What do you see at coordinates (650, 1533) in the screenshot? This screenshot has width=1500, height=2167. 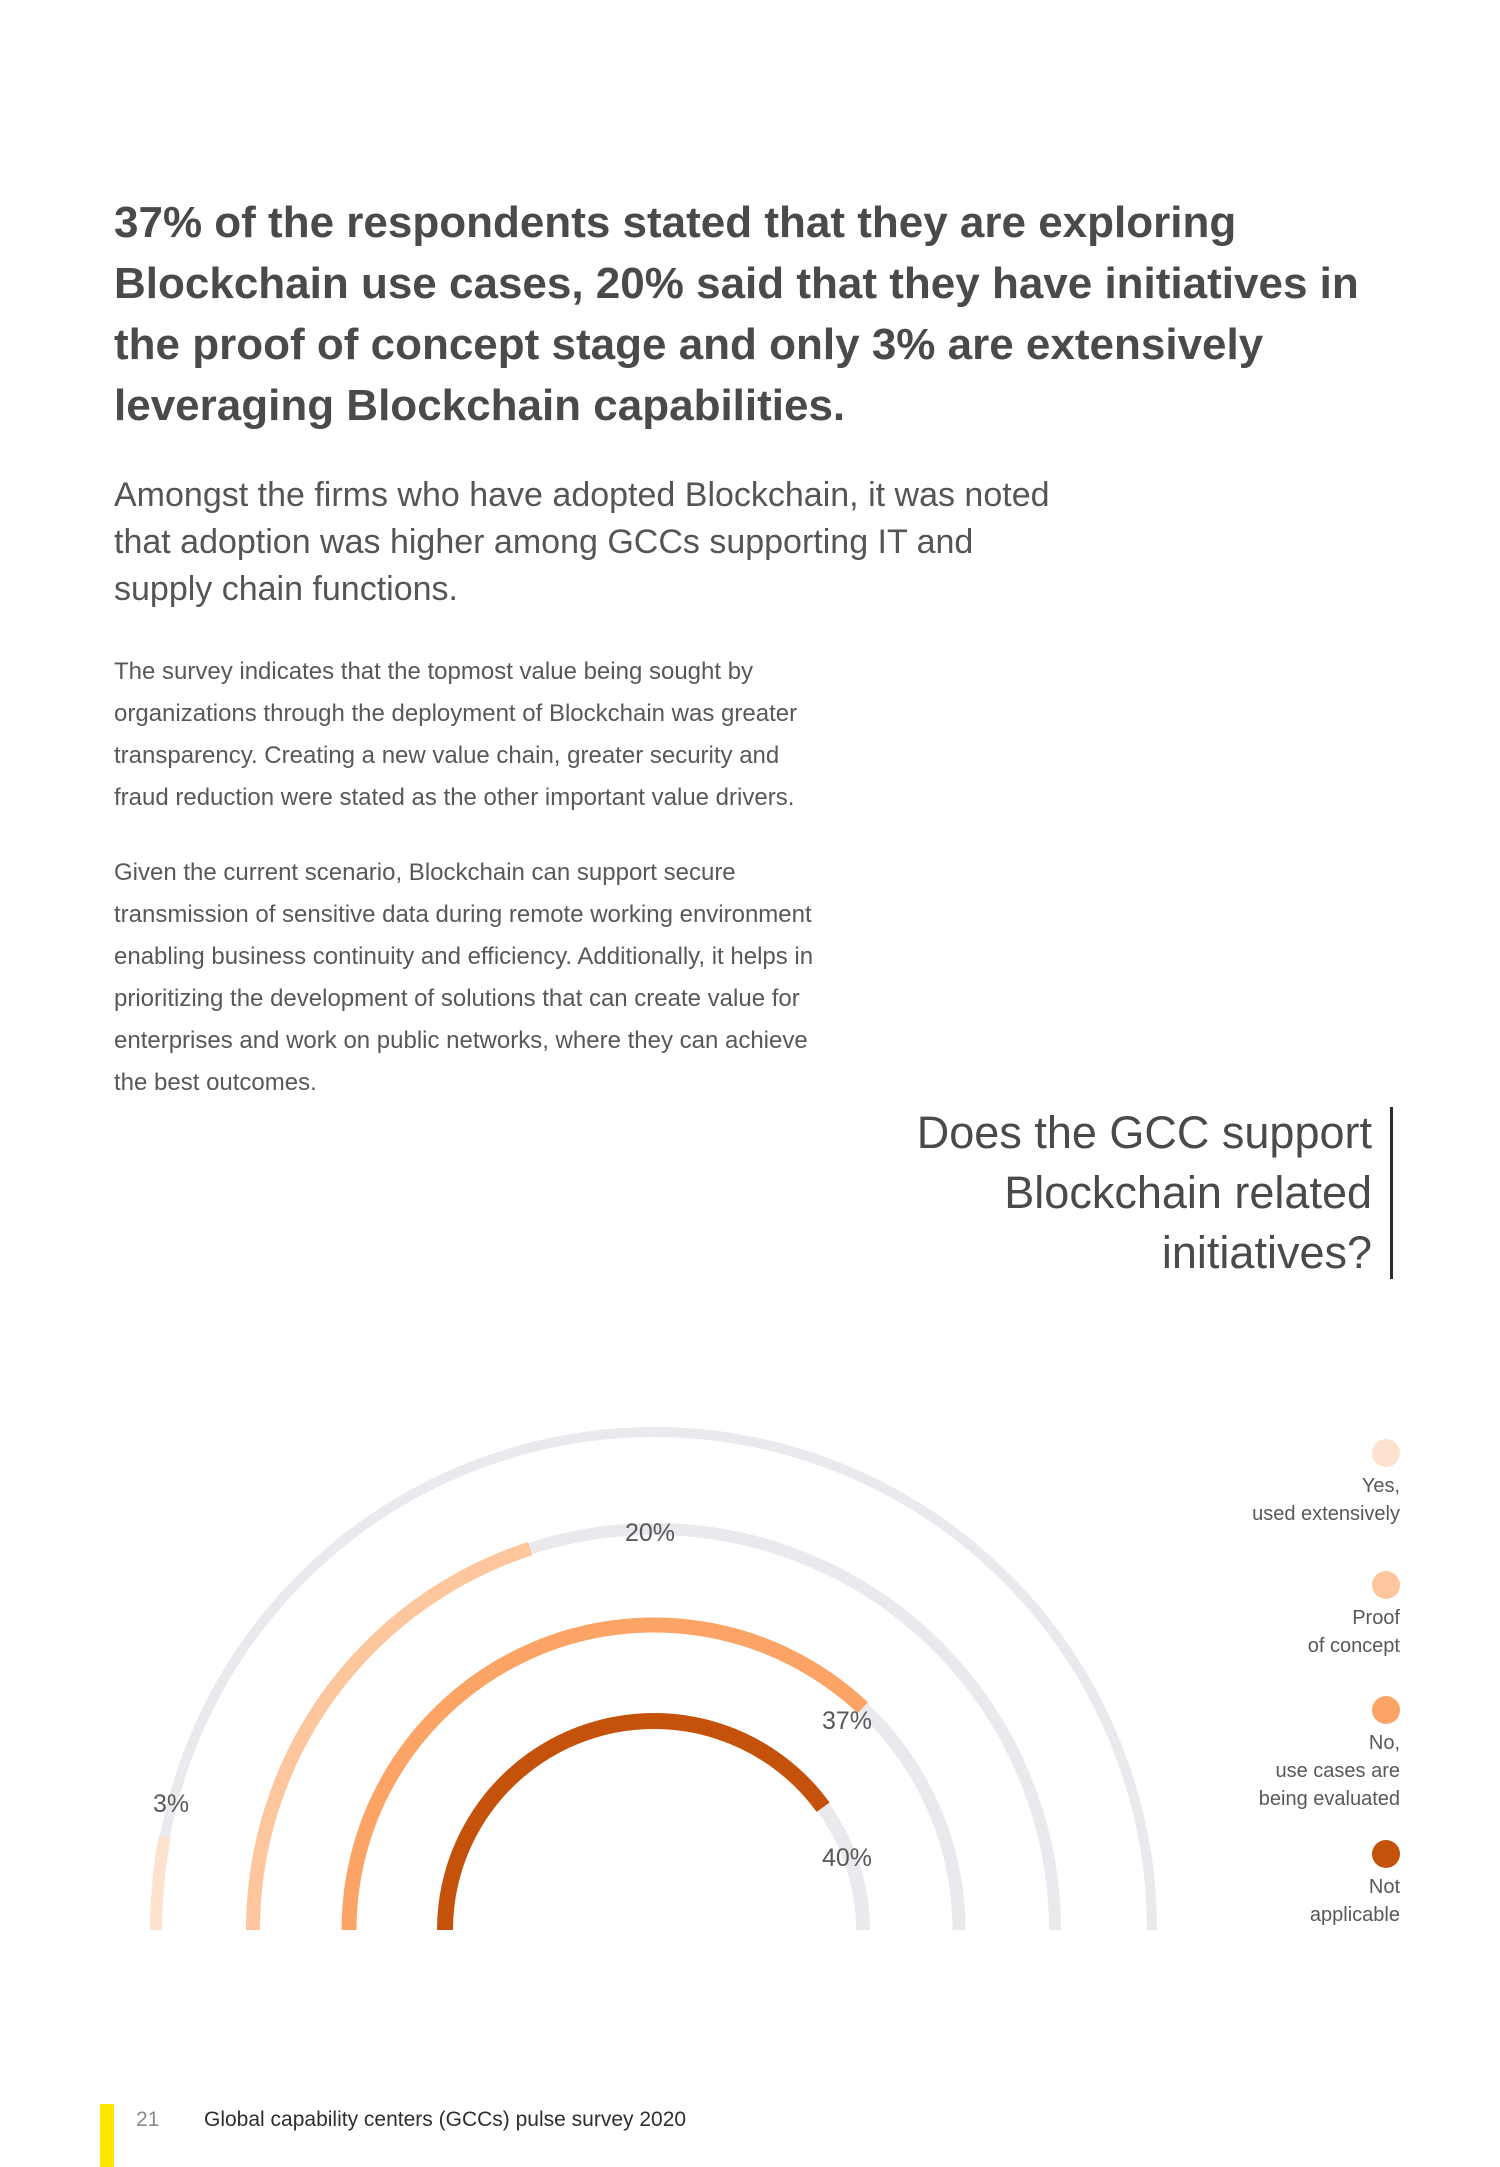 I see `data-label: 20%` at bounding box center [650, 1533].